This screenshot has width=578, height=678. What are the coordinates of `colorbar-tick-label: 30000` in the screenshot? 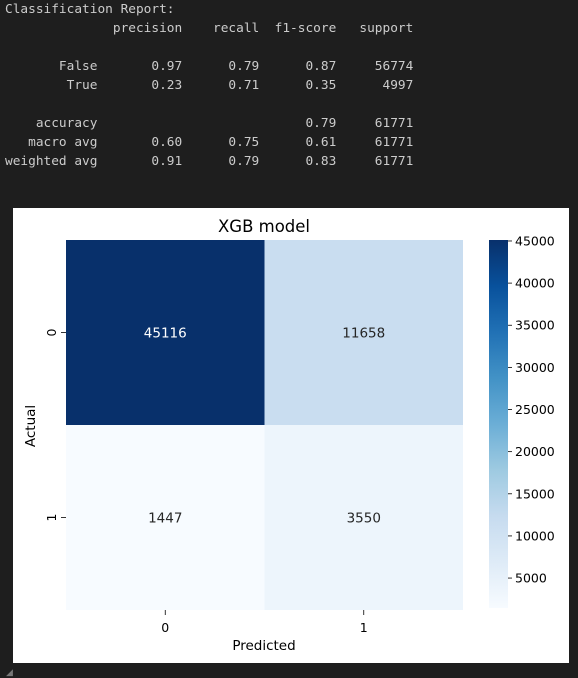 It's located at (535, 367).